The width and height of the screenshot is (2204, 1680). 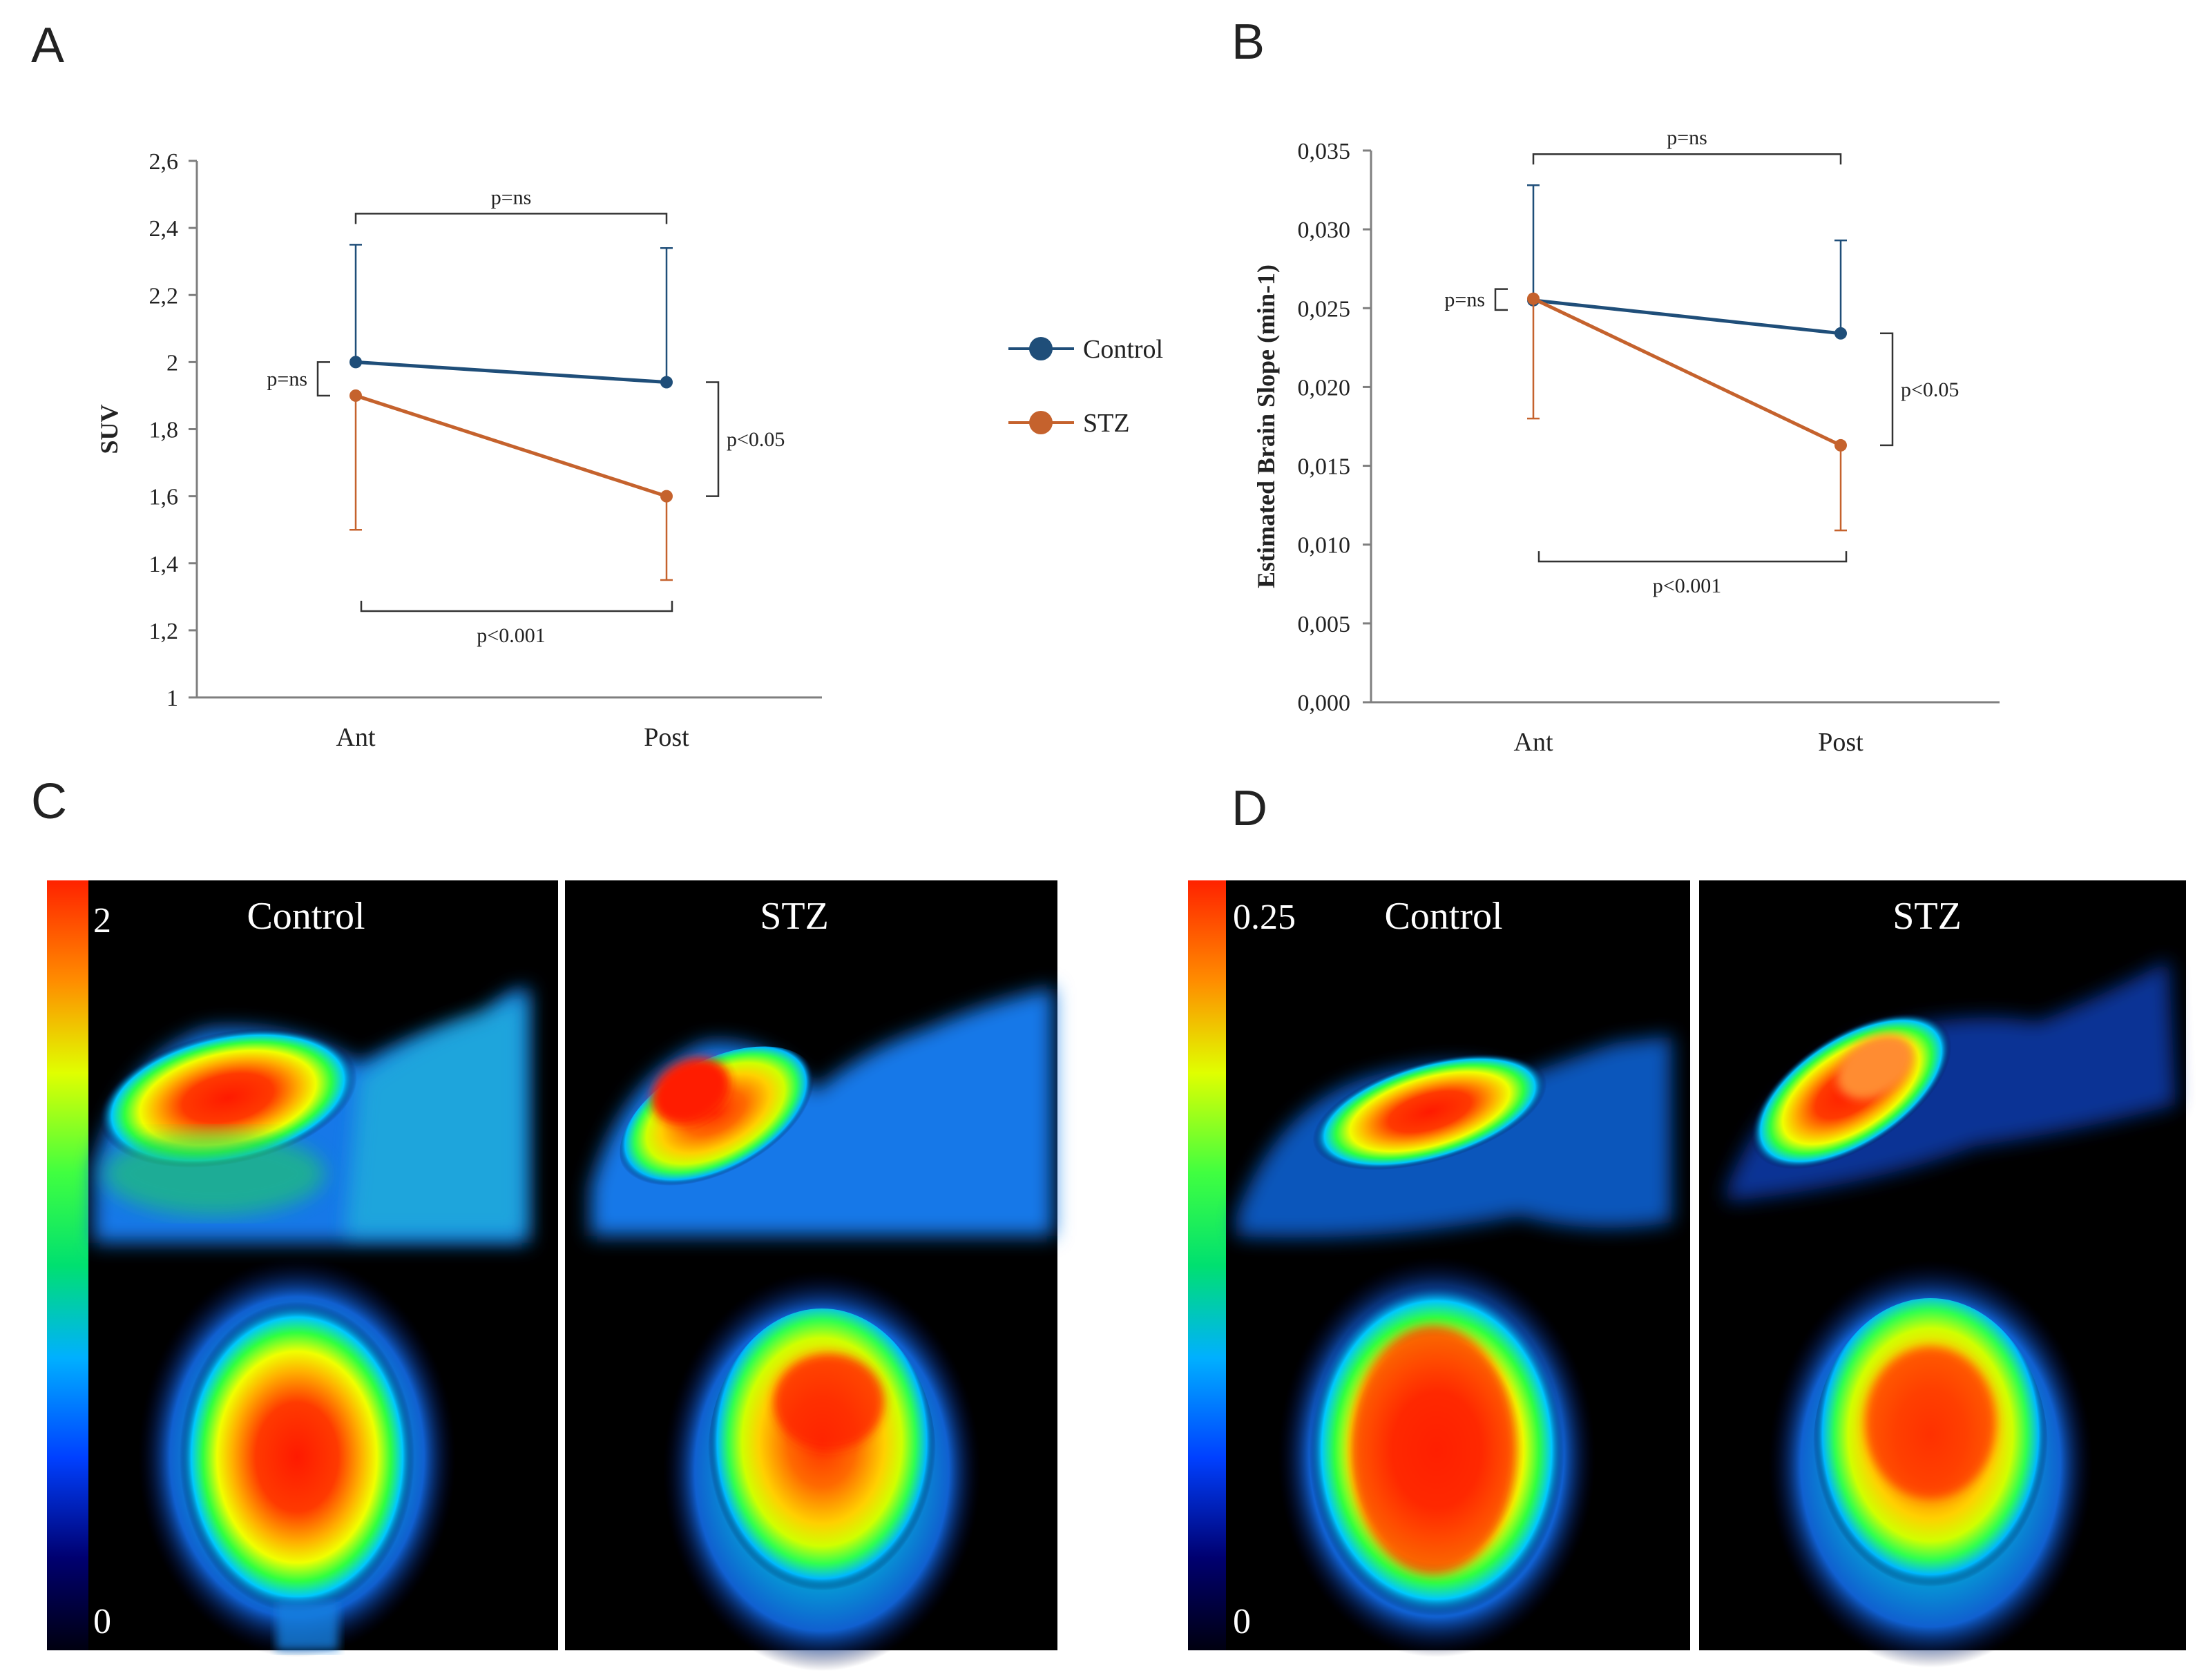 I want to click on image-d-stz-axial, so click(x=1930, y=1464).